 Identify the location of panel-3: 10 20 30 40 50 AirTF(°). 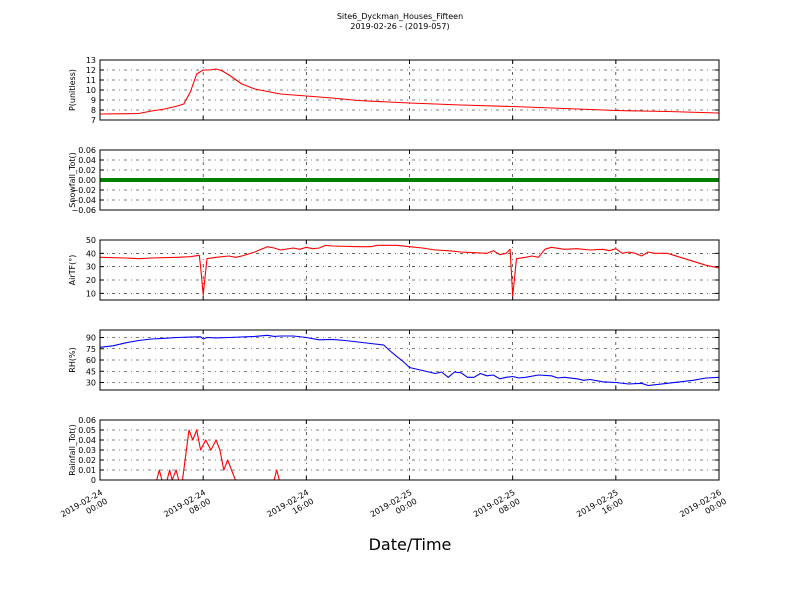
(394, 268).